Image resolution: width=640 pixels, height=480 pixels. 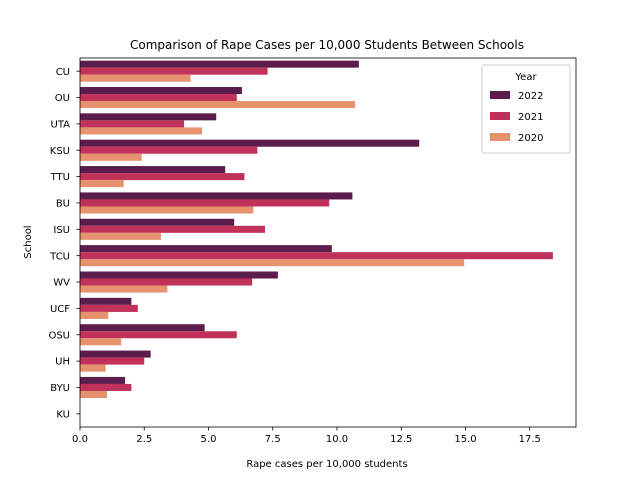 What do you see at coordinates (102, 184) in the screenshot?
I see `bar-ttu-2020` at bounding box center [102, 184].